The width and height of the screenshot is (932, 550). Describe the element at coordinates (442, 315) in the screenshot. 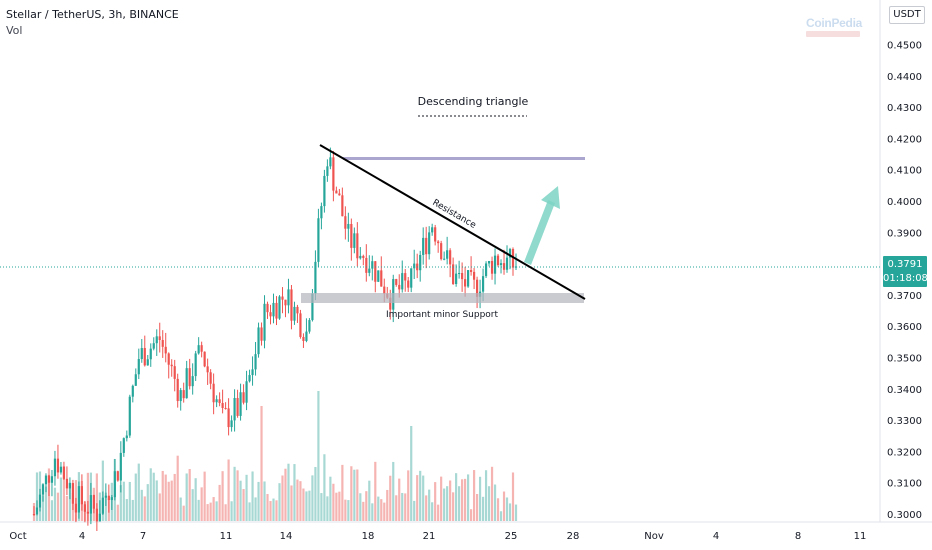

I see `support-label: Important minor Support` at that location.